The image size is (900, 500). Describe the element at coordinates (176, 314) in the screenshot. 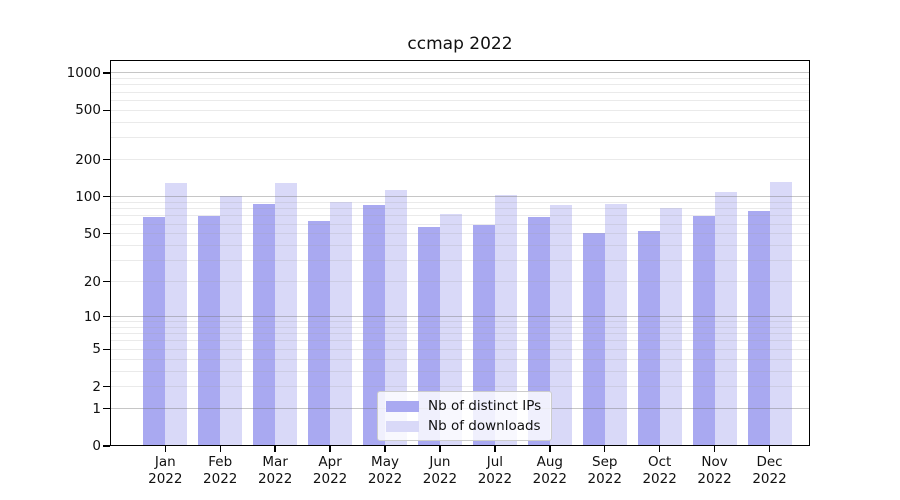

I see `bar-downloads-jan` at that location.